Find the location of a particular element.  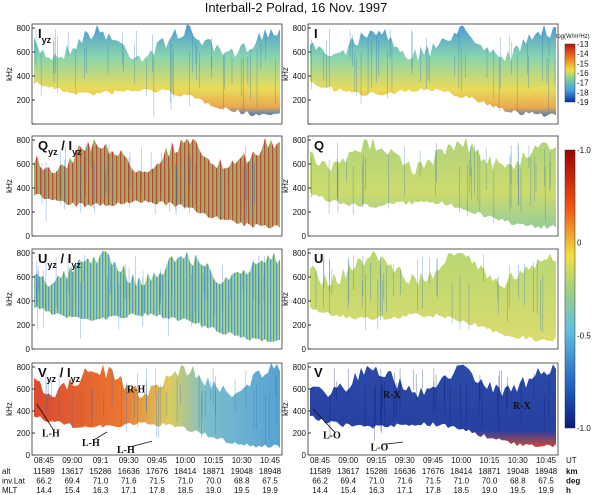

colorbar-unit: log(W/m²Hz) is located at coordinates (573, 37).